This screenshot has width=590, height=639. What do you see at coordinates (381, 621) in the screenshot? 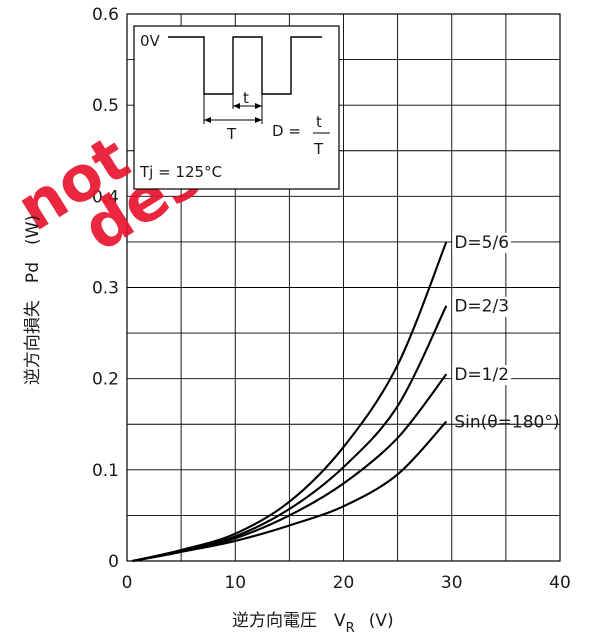
I see `x-axis-title-unit: (V)` at bounding box center [381, 621].